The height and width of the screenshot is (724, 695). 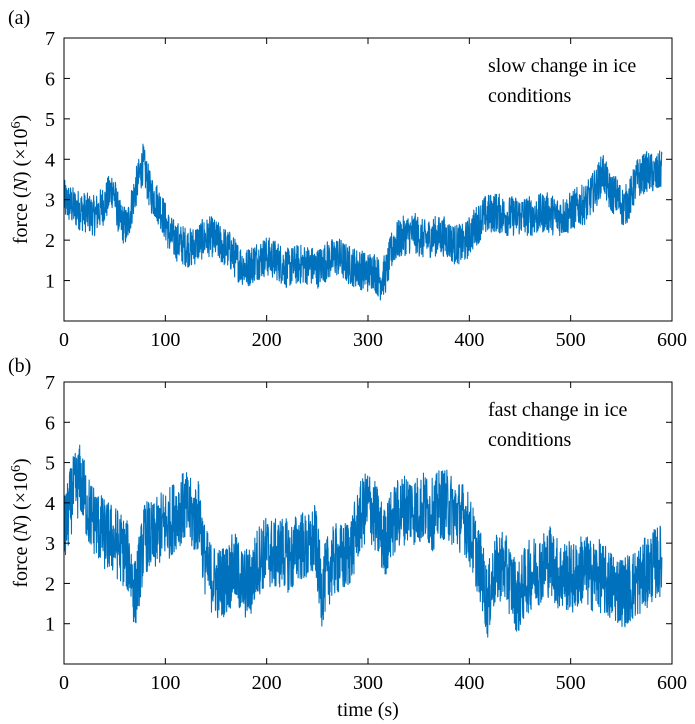 I want to click on x-axis-label: time (s), so click(x=368, y=710).